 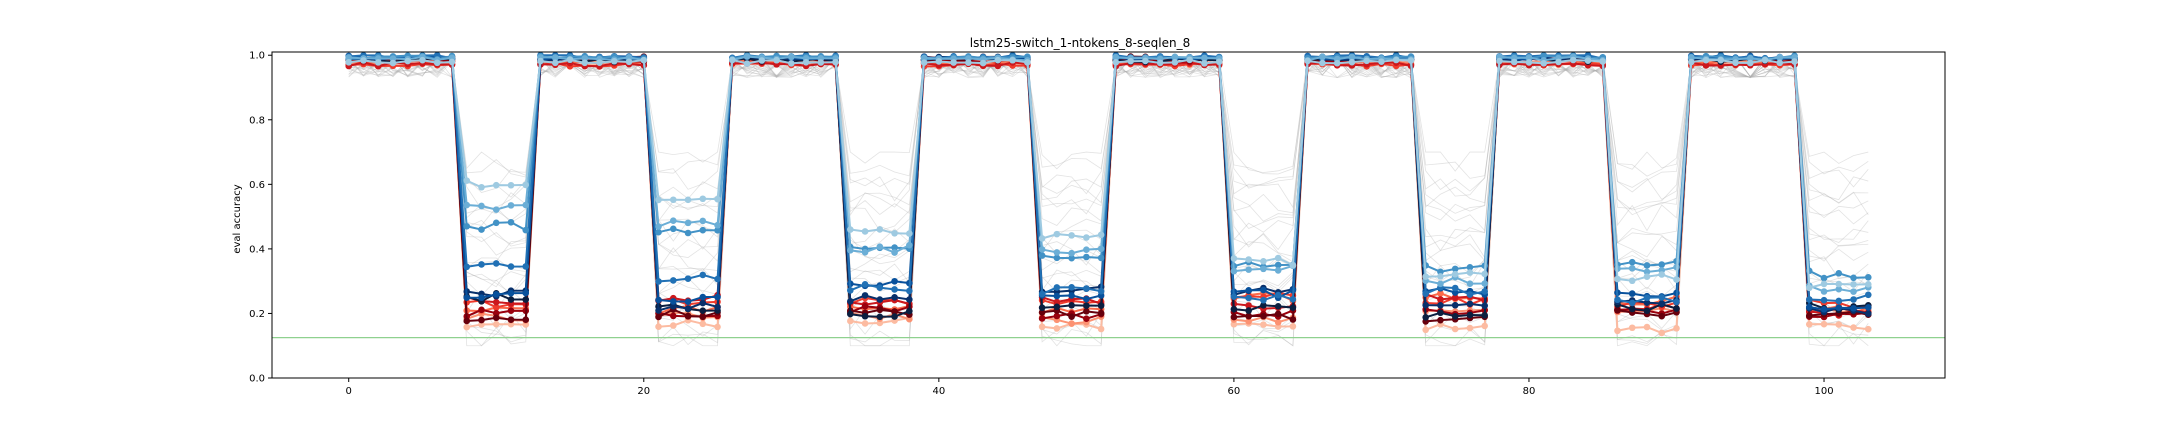 What do you see at coordinates (1823, 391) in the screenshot?
I see `x-tick-label: 100` at bounding box center [1823, 391].